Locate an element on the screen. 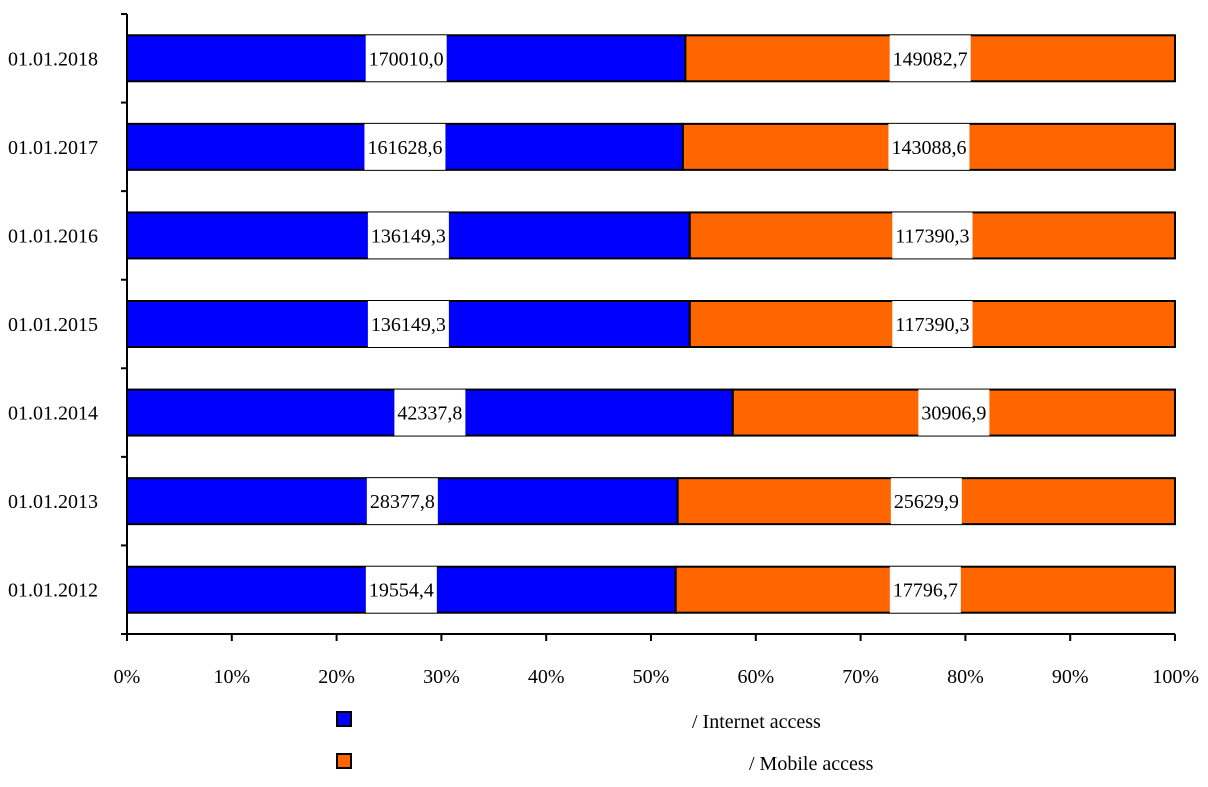 The image size is (1208, 787). category-label: 01.01.2015 is located at coordinates (53, 325).